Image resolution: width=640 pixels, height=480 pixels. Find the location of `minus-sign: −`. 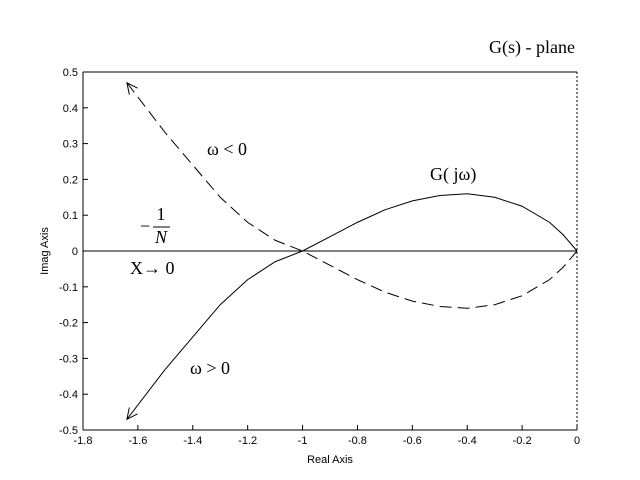

minus-sign: − is located at coordinates (145, 226).